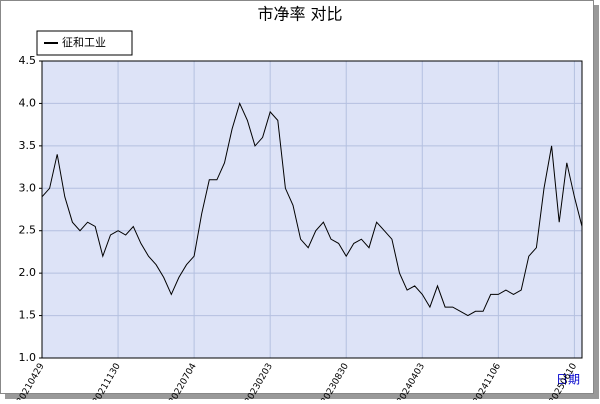 This screenshot has height=404, width=600. What do you see at coordinates (28, 187) in the screenshot?
I see `y-tick-label: 3.0` at bounding box center [28, 187].